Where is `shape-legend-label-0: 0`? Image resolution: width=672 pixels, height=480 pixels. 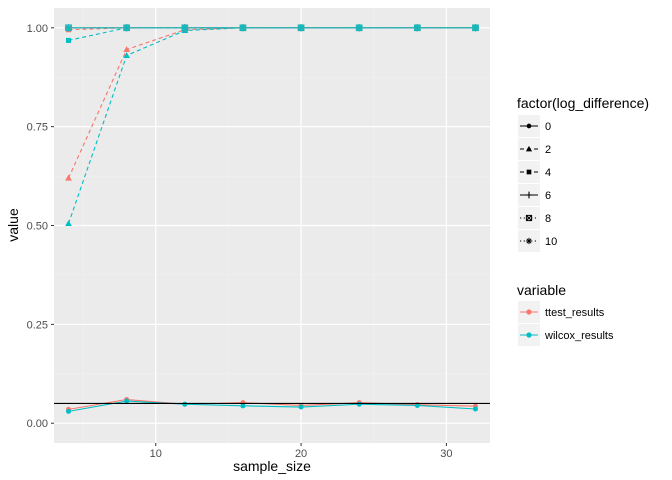 shape-legend-label-0: 0 is located at coordinates (548, 127).